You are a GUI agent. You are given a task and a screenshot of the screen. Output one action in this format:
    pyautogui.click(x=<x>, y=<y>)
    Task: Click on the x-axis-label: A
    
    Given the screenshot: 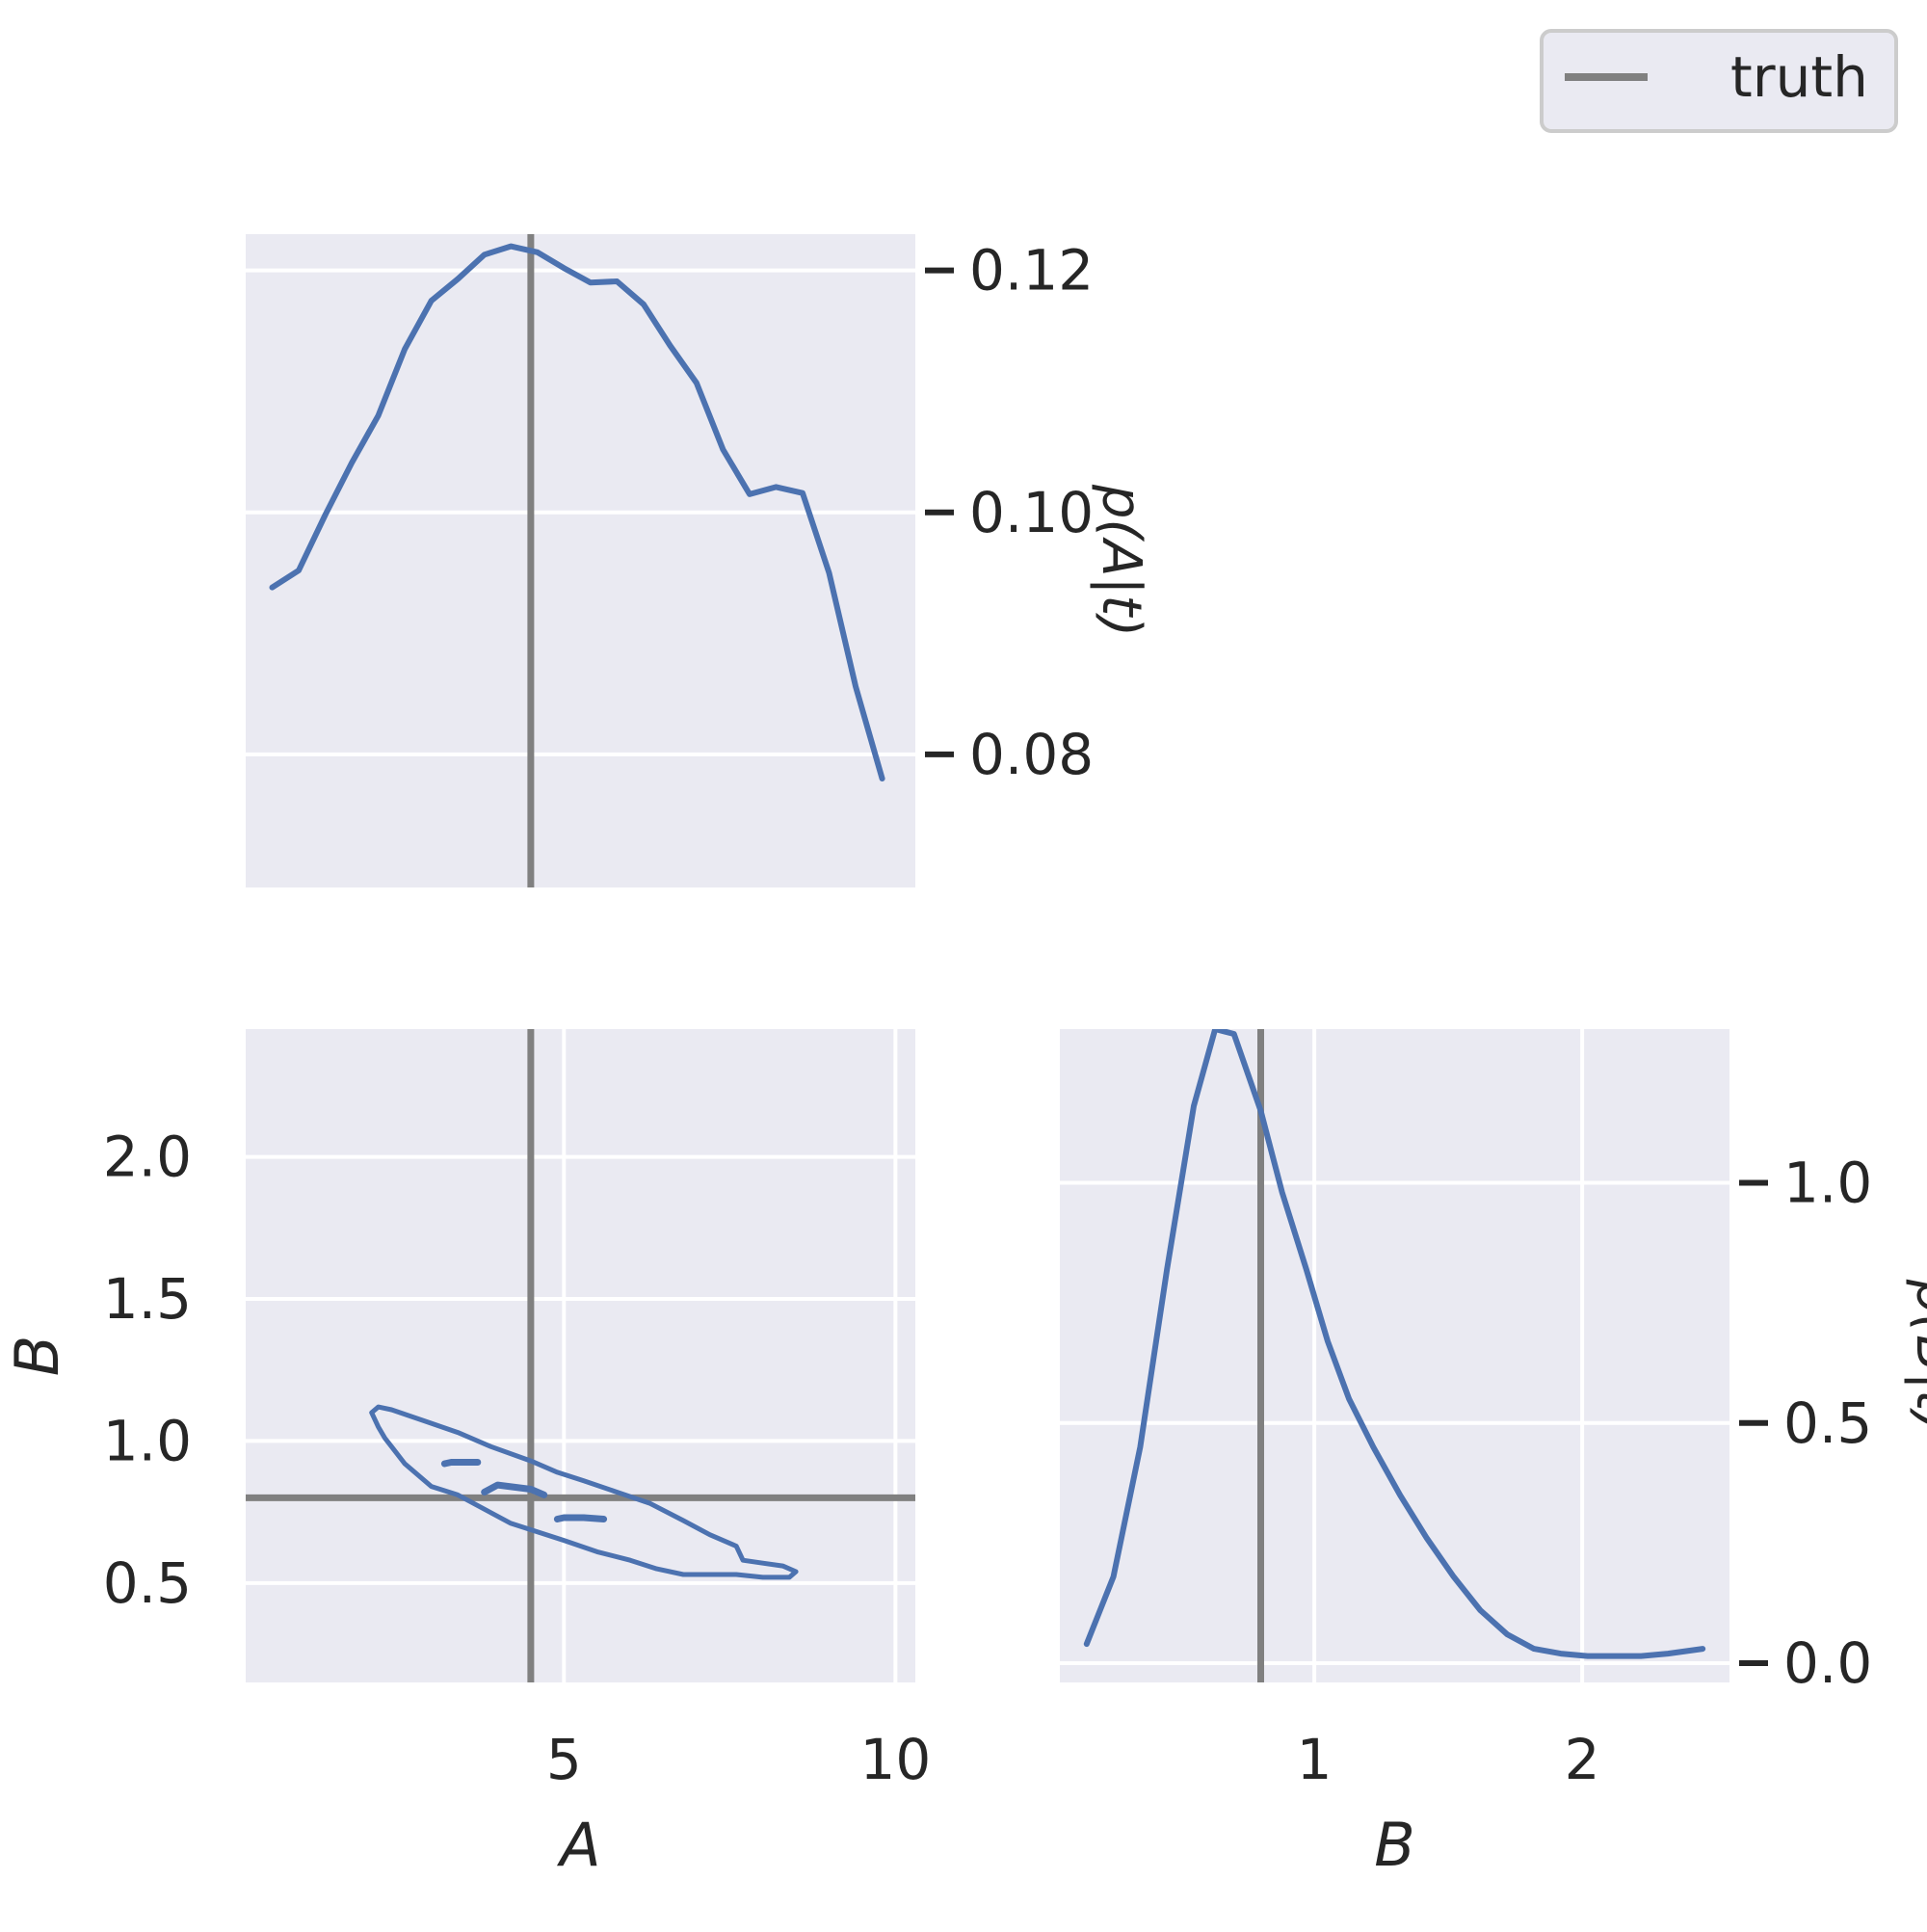 What is the action you would take?
    pyautogui.click(x=578, y=1845)
    